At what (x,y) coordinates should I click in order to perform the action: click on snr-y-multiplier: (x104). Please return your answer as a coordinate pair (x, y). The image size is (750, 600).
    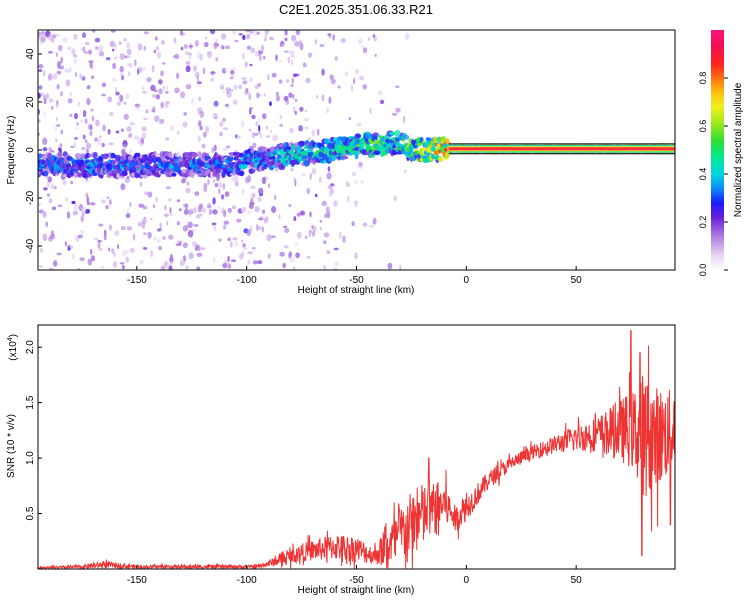
    Looking at the image, I should click on (13, 347).